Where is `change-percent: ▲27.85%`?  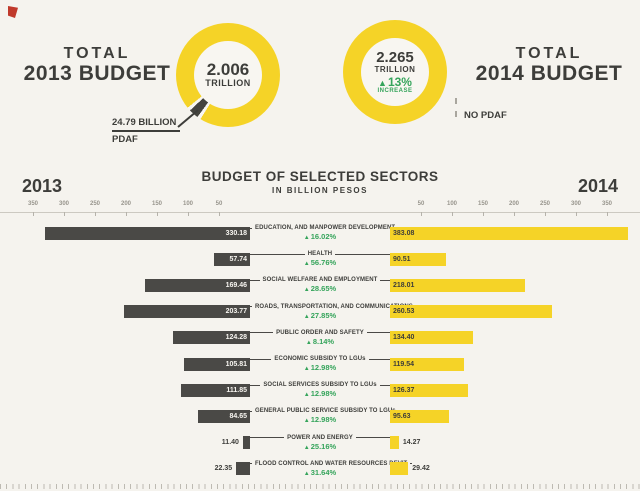 change-percent: ▲27.85% is located at coordinates (320, 315).